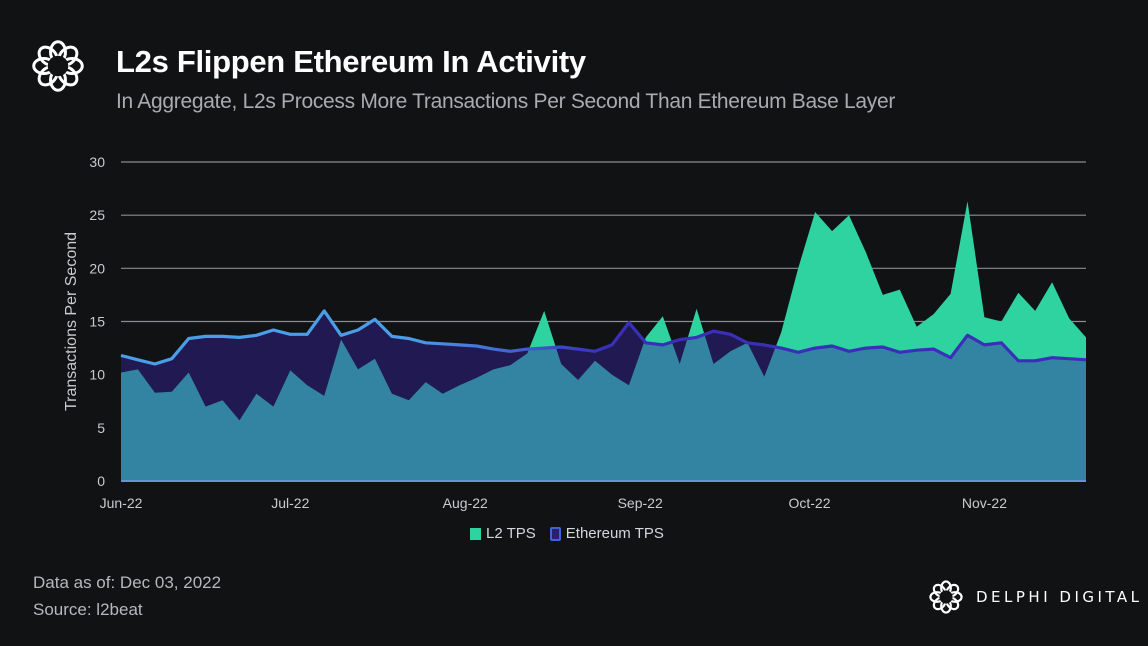  Describe the element at coordinates (465, 503) in the screenshot. I see `x-tick-label: Aug-22` at that location.